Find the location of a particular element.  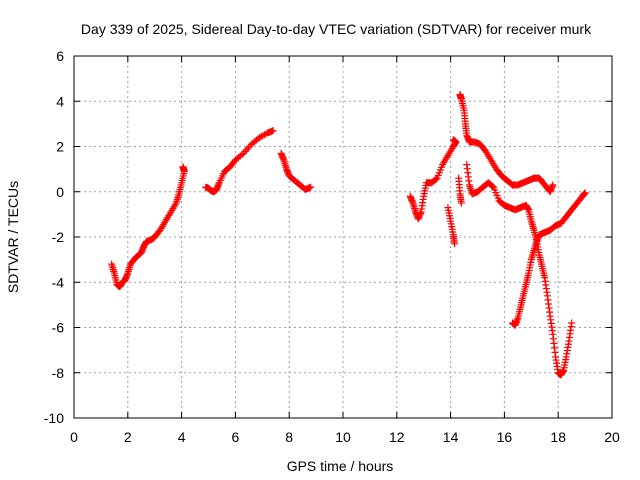

x-tick-label: 14 is located at coordinates (451, 437).